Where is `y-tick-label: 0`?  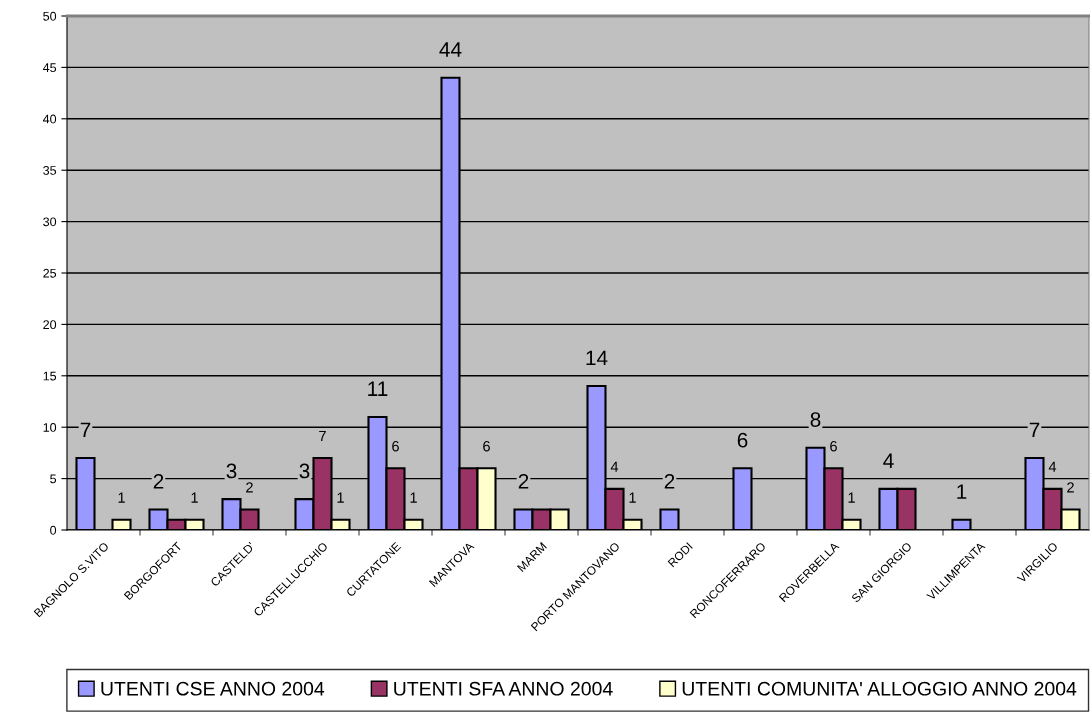 y-tick-label: 0 is located at coordinates (53, 530).